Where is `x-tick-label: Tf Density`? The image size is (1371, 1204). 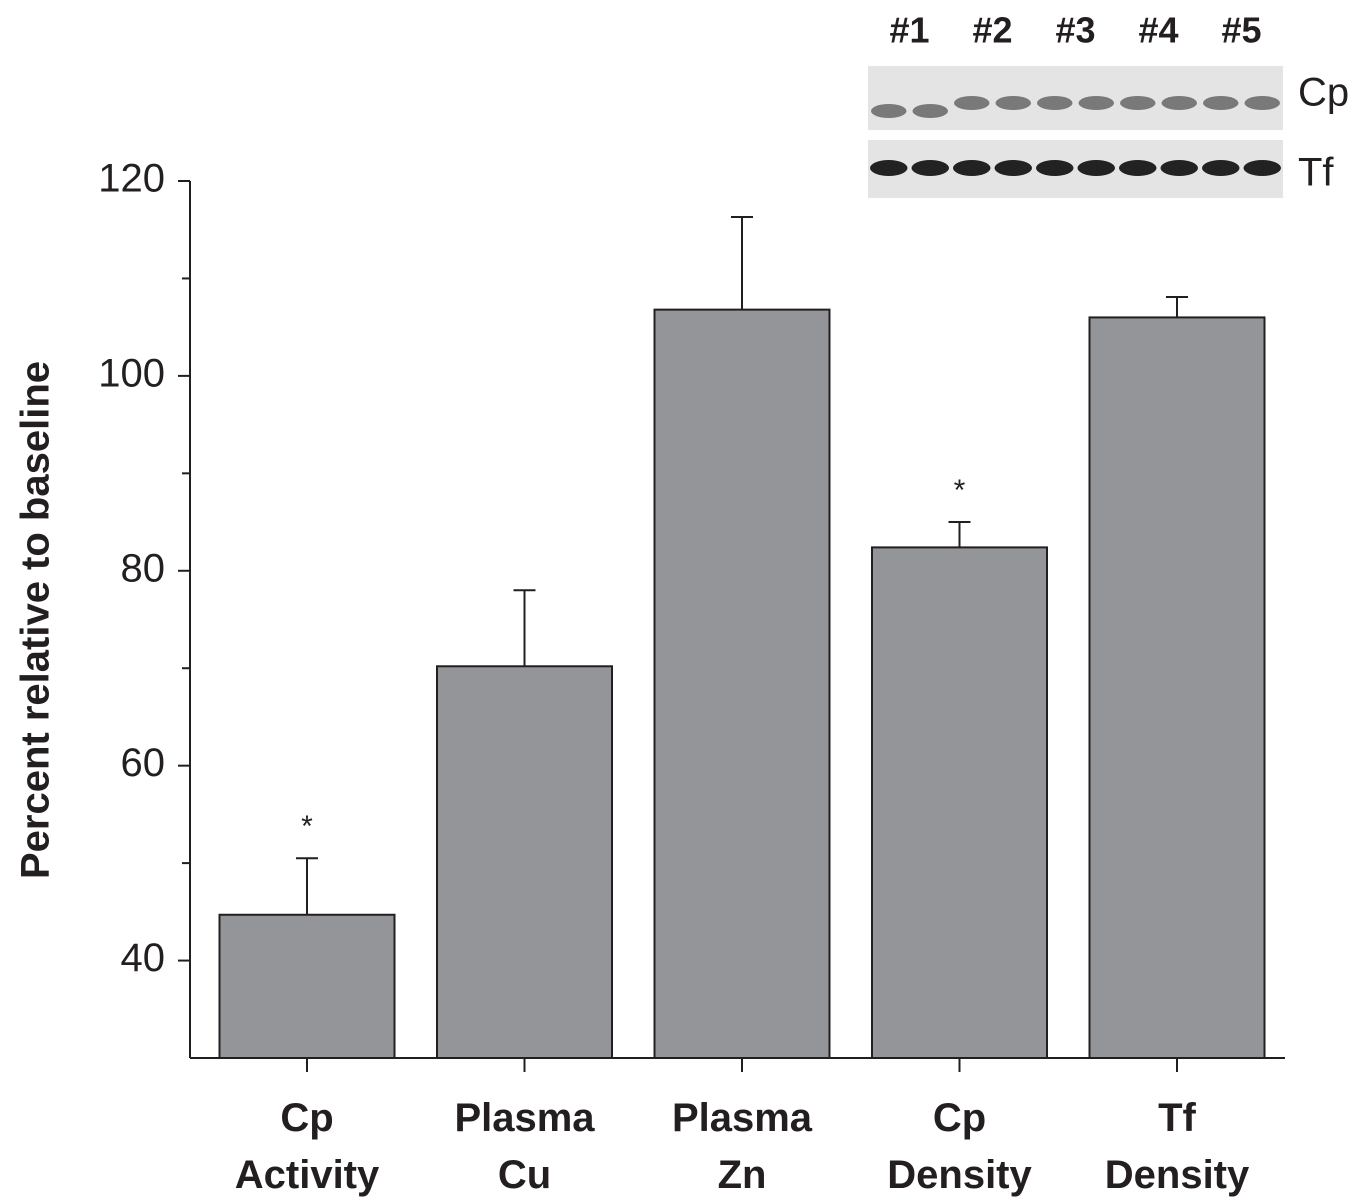
x-tick-label: Tf Density is located at coordinates (1177, 1146).